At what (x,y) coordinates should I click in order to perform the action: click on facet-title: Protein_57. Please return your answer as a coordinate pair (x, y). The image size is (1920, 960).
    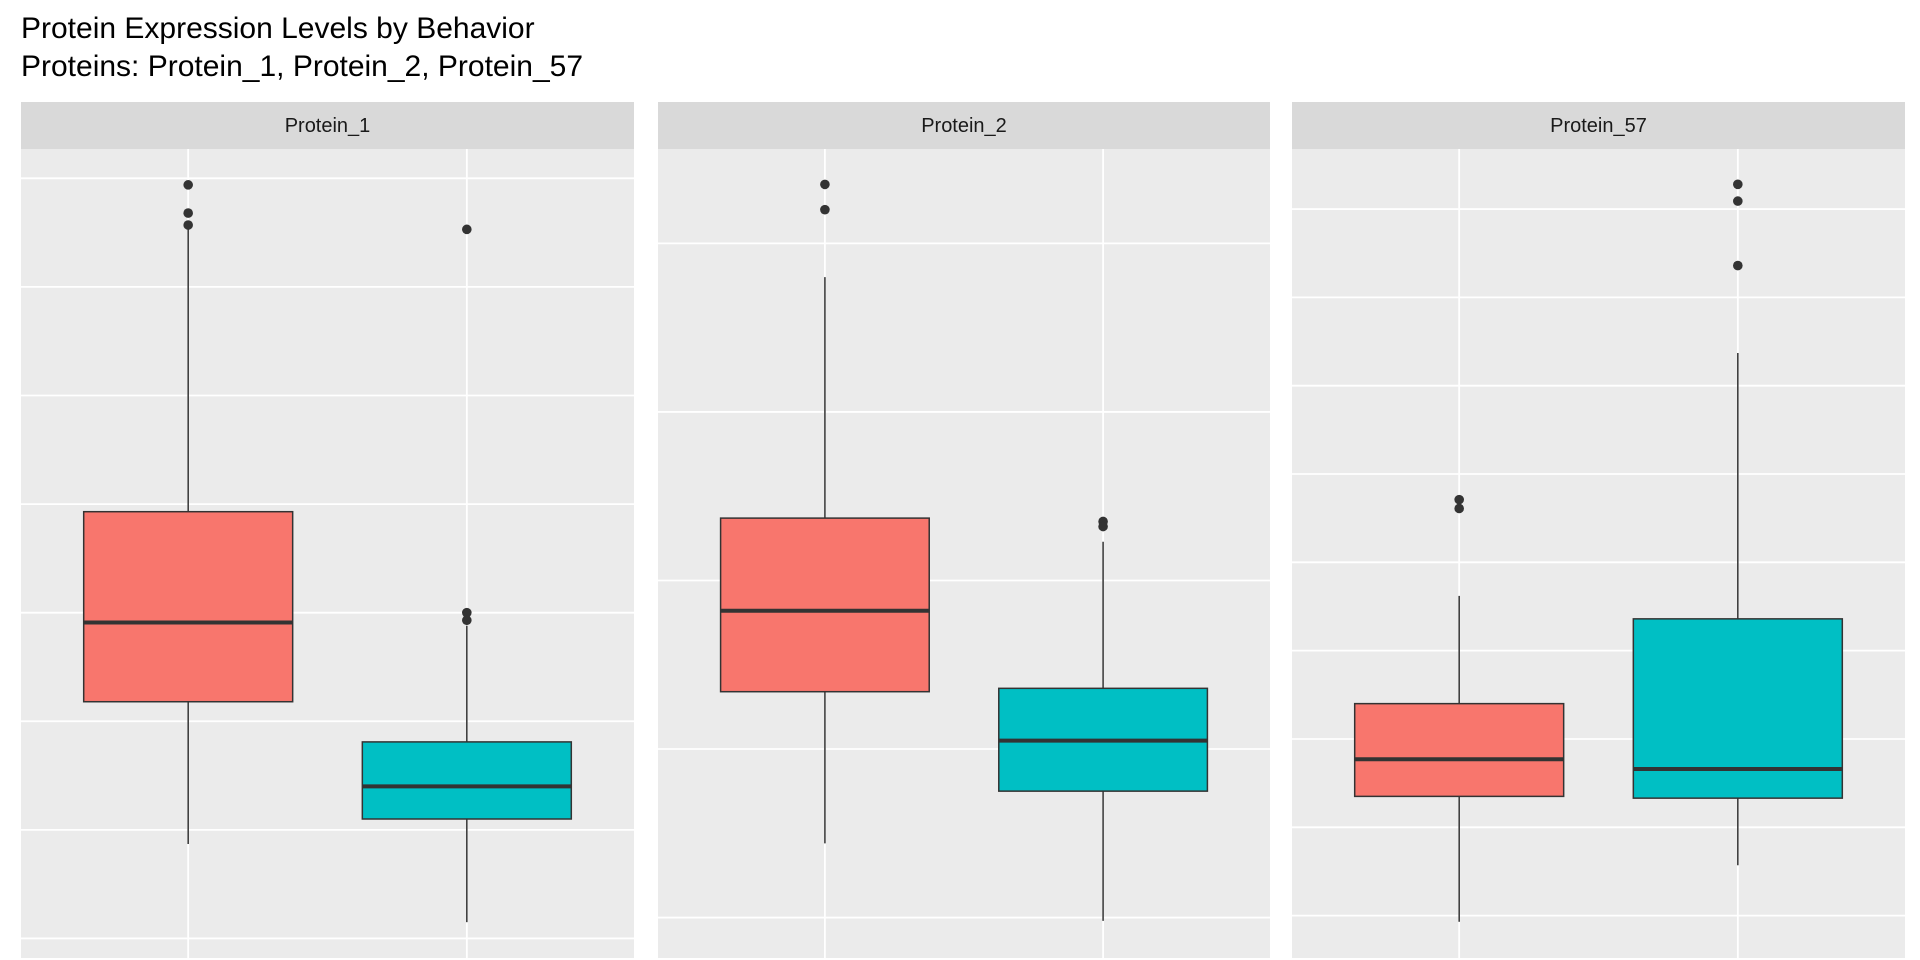
    Looking at the image, I should click on (1598, 126).